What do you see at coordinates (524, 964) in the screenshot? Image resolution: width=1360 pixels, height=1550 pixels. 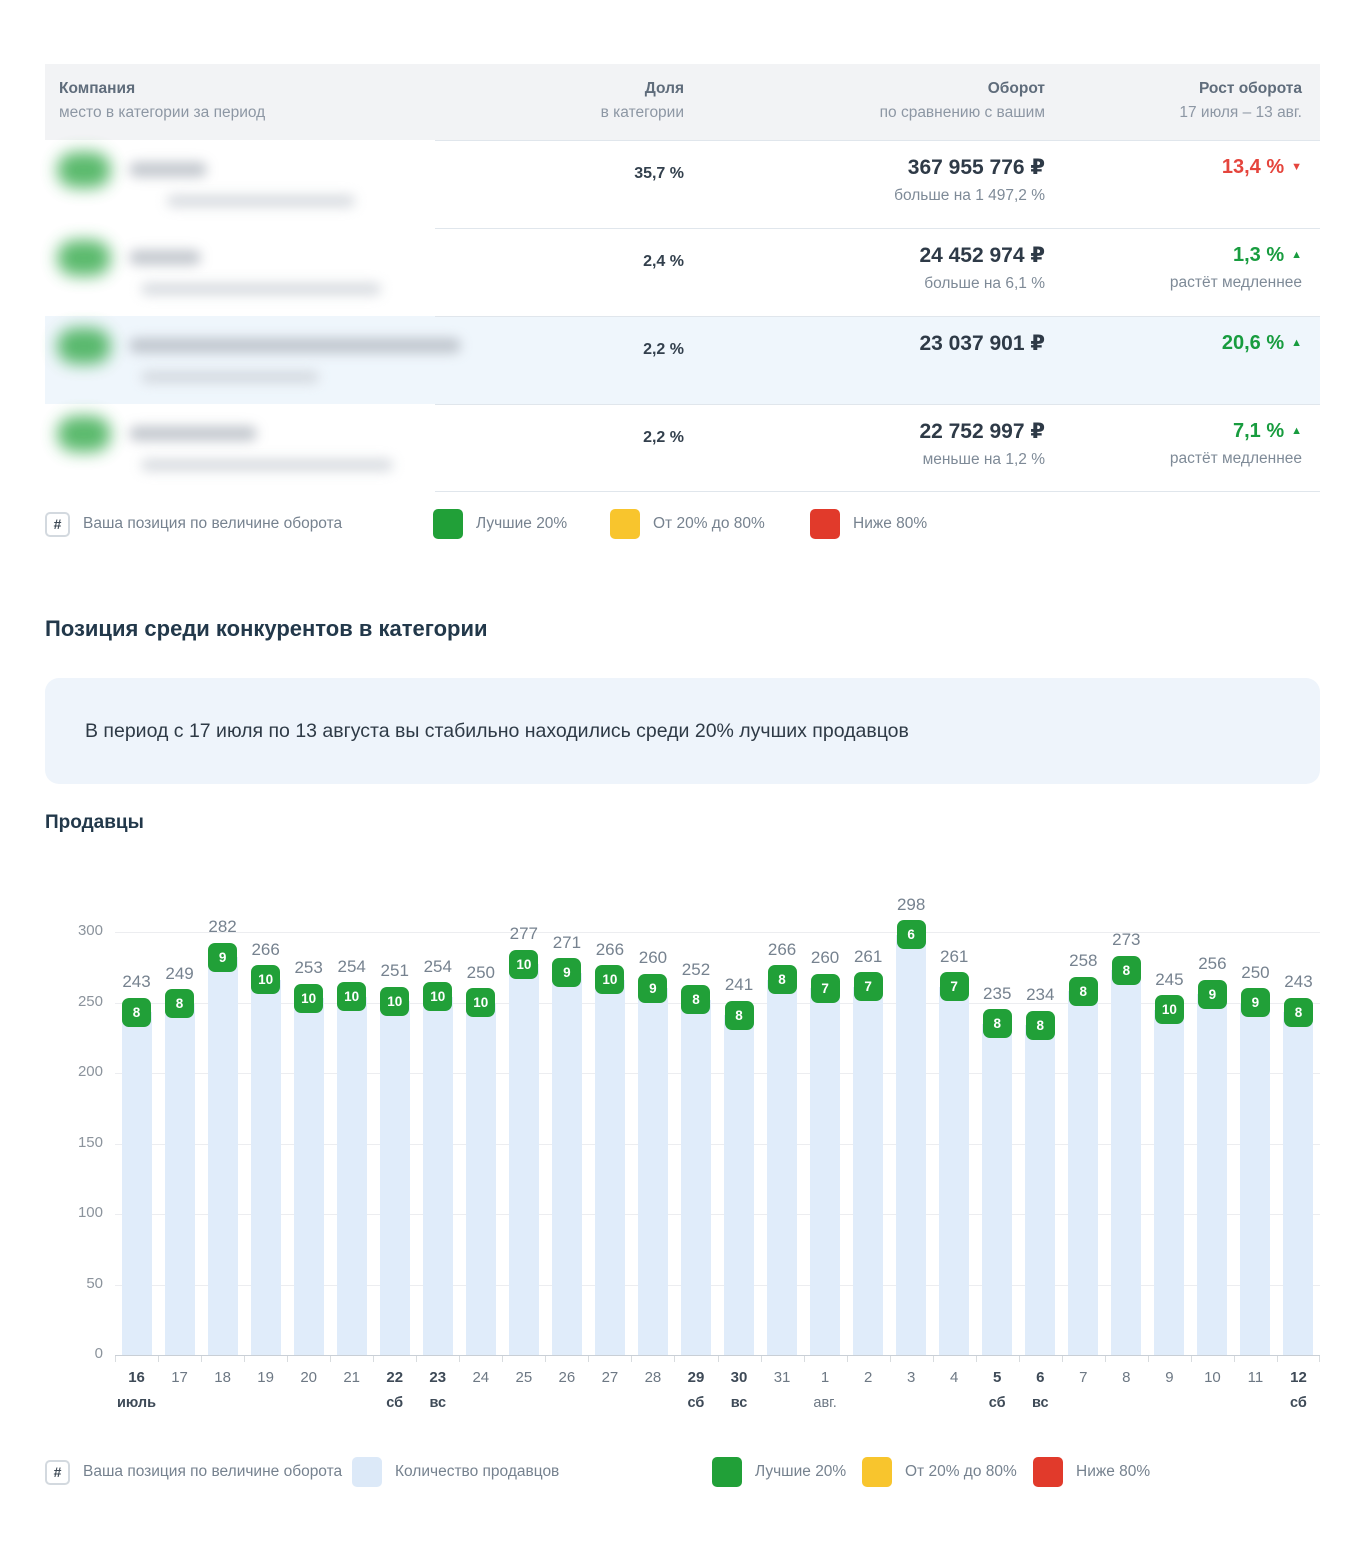 I see `position-badge: 10` at bounding box center [524, 964].